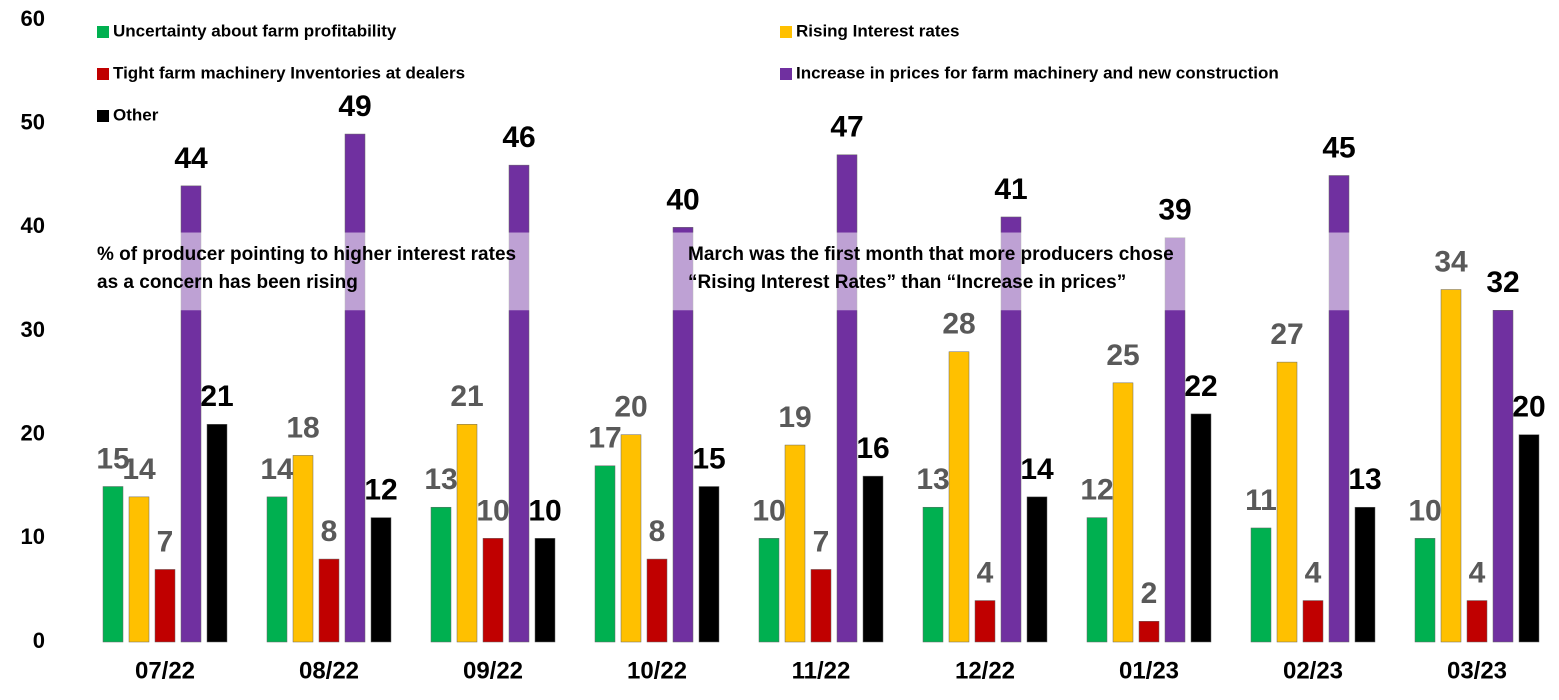 The width and height of the screenshot is (1559, 700). I want to click on value-label: 34, so click(1451, 261).